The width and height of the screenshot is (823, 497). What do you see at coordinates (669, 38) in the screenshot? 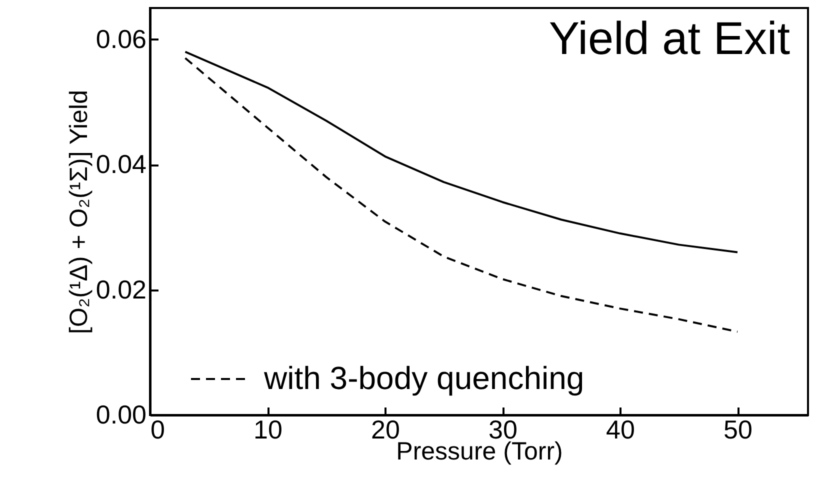
I see `chart-title: Yield at Exit` at bounding box center [669, 38].